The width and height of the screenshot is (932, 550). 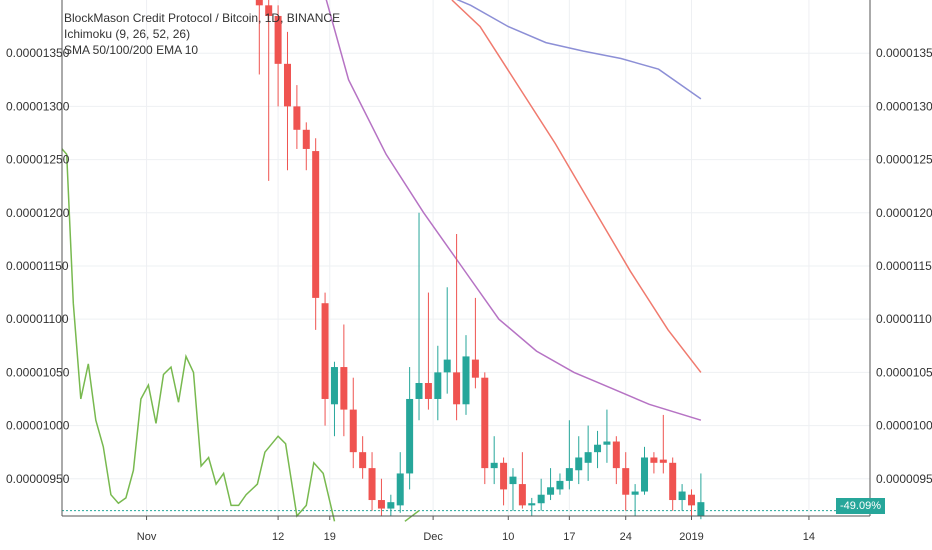 What do you see at coordinates (433, 537) in the screenshot?
I see `x-tick-label: Dec` at bounding box center [433, 537].